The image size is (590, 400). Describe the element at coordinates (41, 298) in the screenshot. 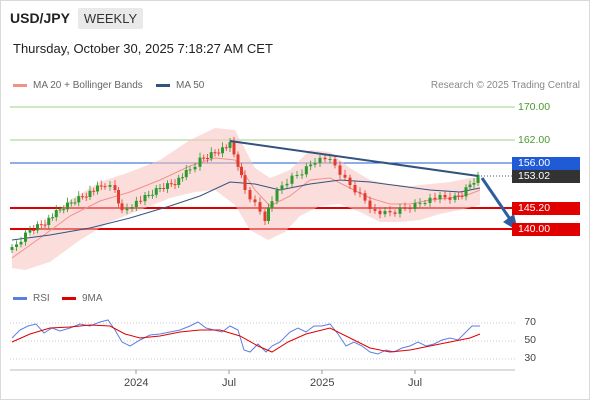

I see `rsi-label: RSI` at that location.